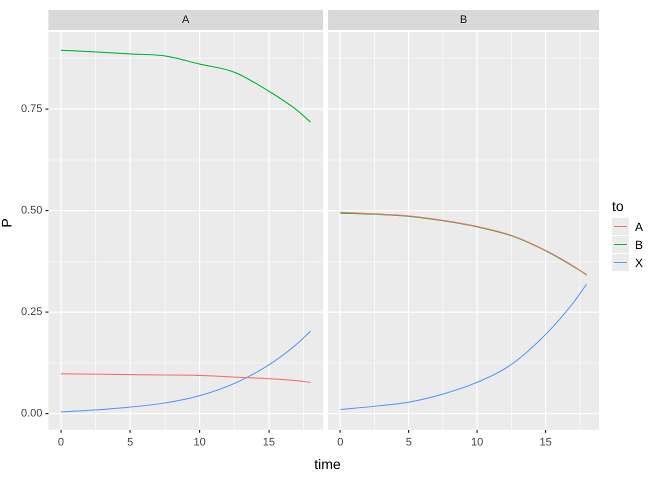  What do you see at coordinates (7, 223) in the screenshot?
I see `y-axis-title: P` at bounding box center [7, 223].